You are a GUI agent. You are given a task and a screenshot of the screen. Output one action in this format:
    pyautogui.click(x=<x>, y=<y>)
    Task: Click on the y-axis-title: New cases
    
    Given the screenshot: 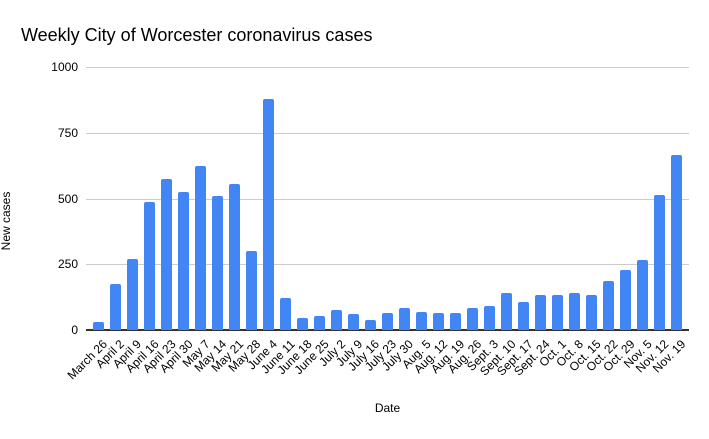 What is the action you would take?
    pyautogui.click(x=6, y=221)
    